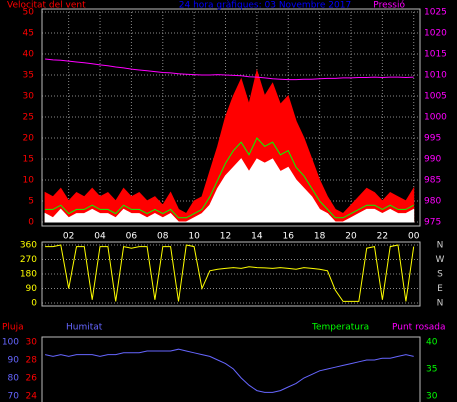 This screenshot has height=402, width=457. I want to click on legend-label: Temperatura, so click(340, 328).